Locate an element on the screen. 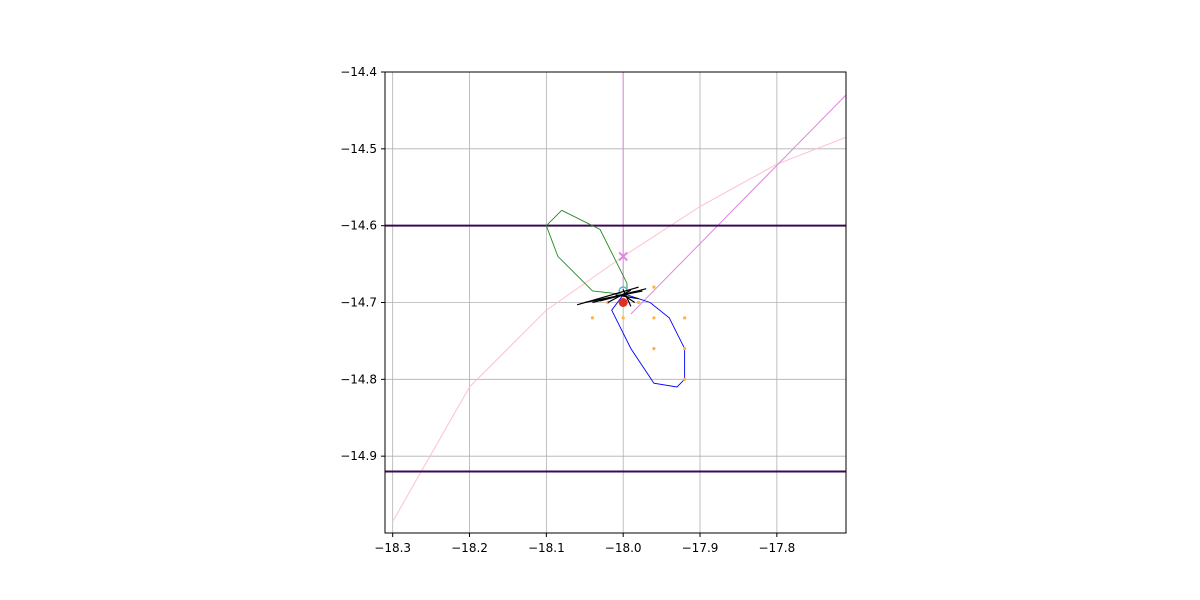  red-point is located at coordinates (623, 302).